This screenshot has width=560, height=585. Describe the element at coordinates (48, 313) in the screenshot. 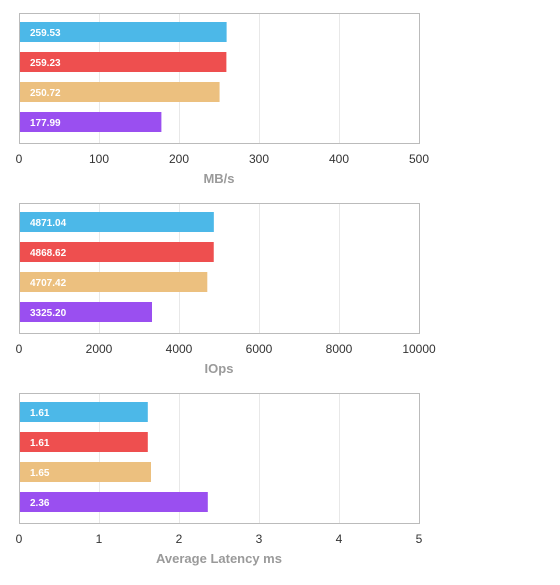

I see `bar-value-label: 3325.20` at that location.